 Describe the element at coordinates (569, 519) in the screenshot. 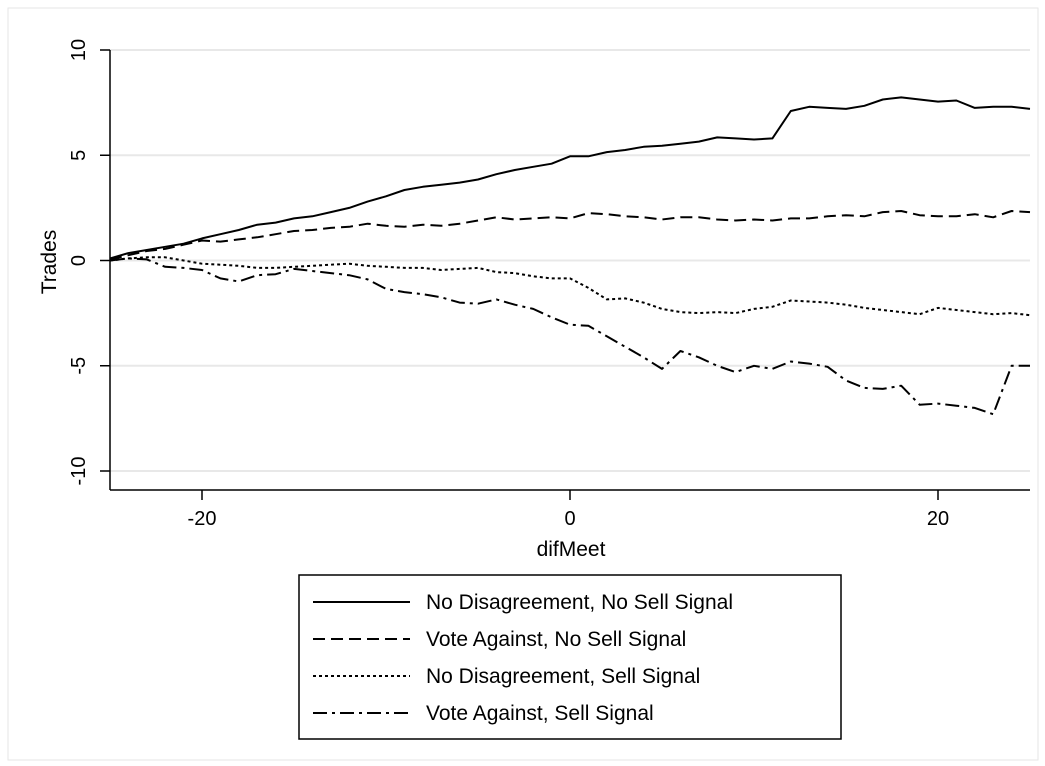

I see `x-tick-label: 0` at that location.